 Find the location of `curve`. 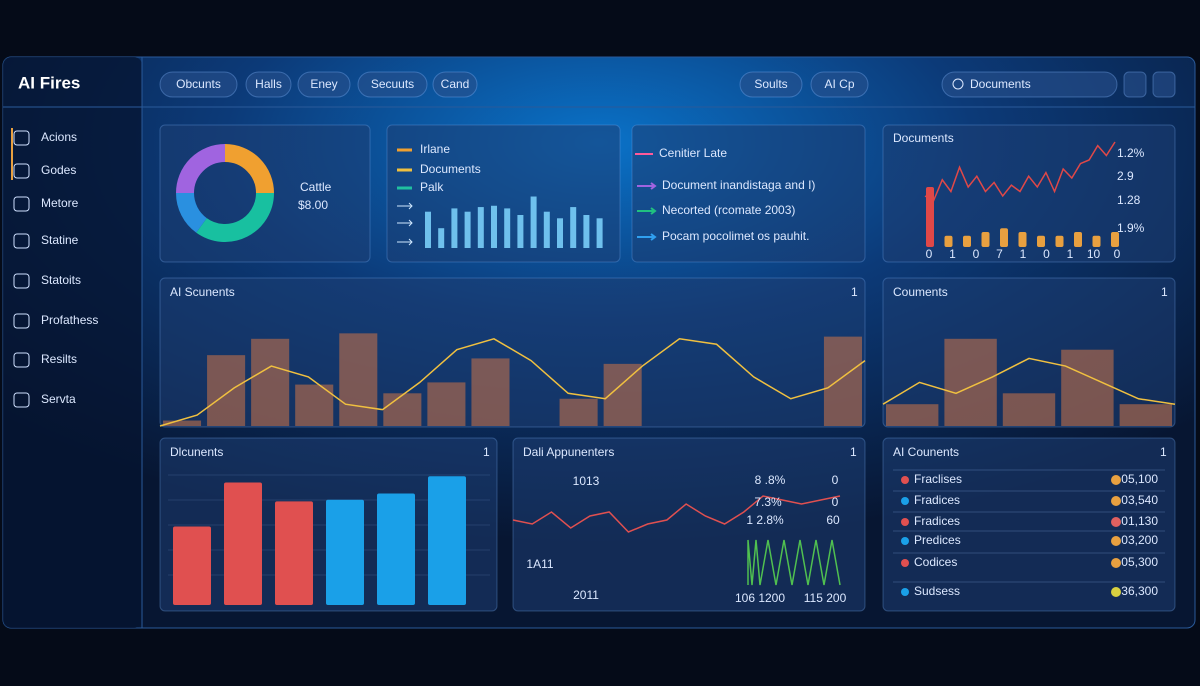

curve is located at coordinates (1029, 381).